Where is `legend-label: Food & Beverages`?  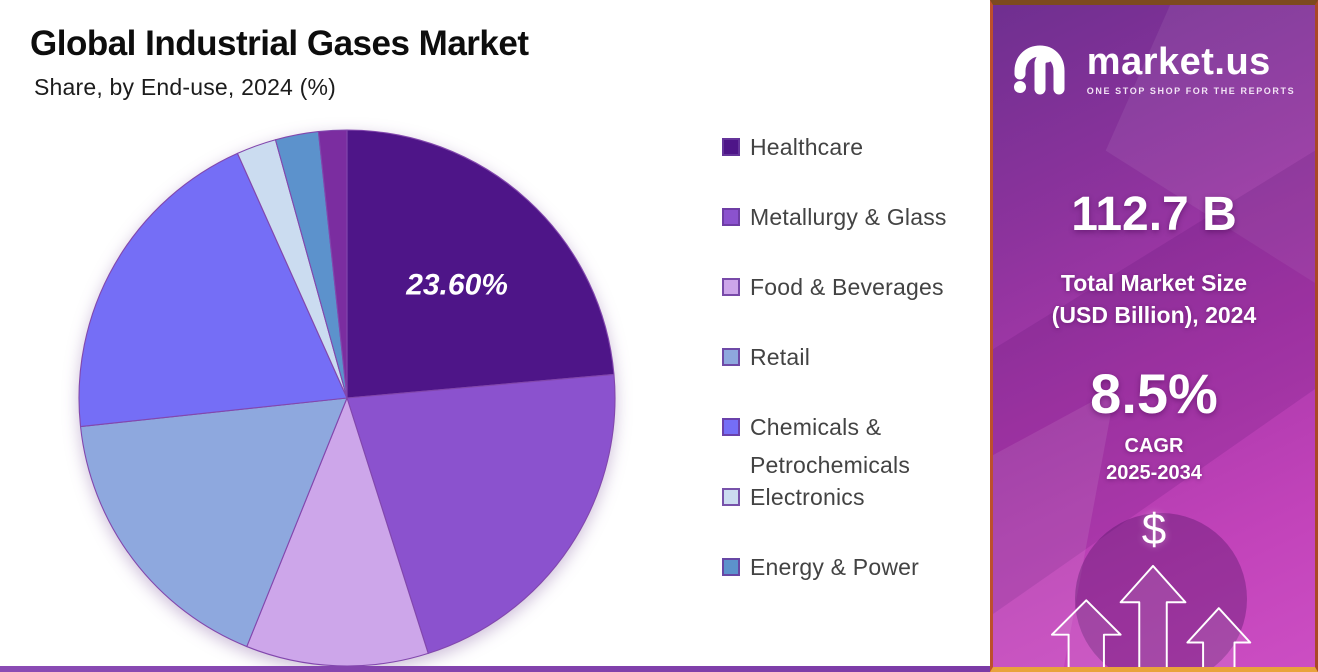 legend-label: Food & Beverages is located at coordinates (847, 287).